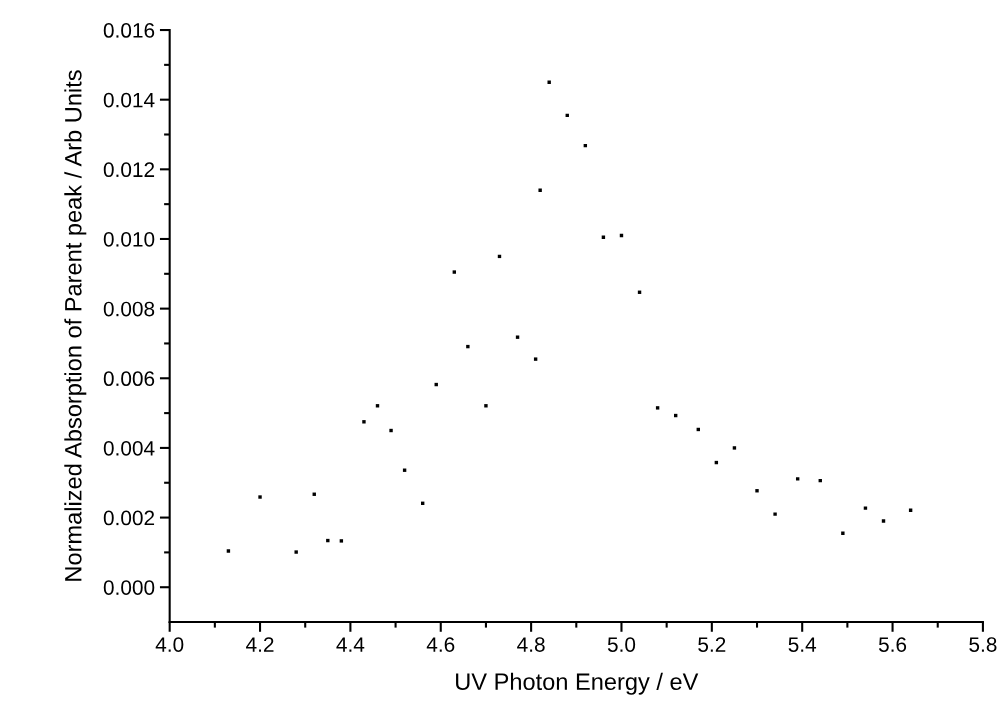 The height and width of the screenshot is (715, 1004). What do you see at coordinates (75, 325) in the screenshot?
I see `y-axis-title: Normalized Absorption of Parent peak / Arb Units` at bounding box center [75, 325].